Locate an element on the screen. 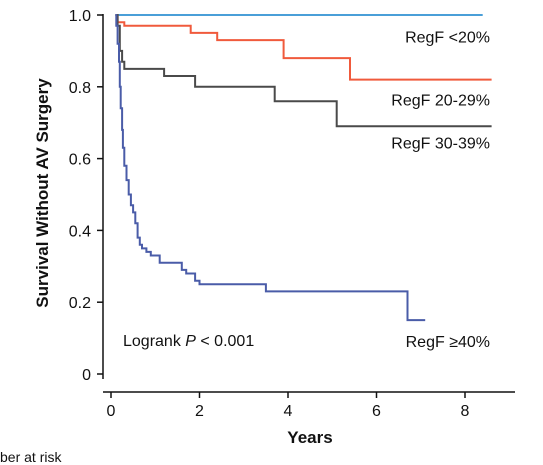 This screenshot has height=465, width=543. logrank-suffix: < 0.001 is located at coordinates (225, 341).